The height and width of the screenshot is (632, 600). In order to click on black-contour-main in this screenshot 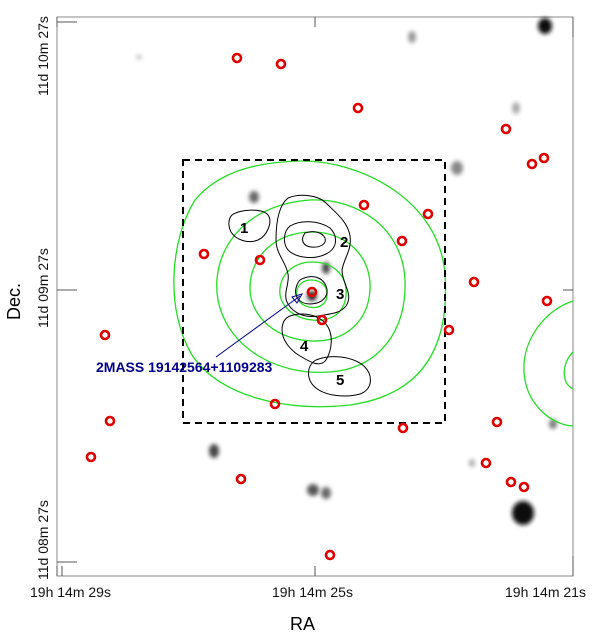, I will do `click(313, 255)`.